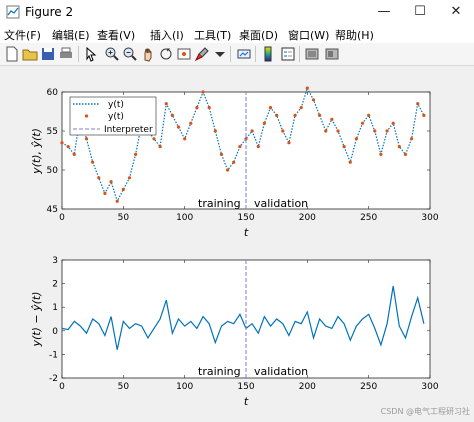 This screenshot has width=474, height=422. Describe the element at coordinates (281, 371) in the screenshot. I see `bottom-validation-label: validation` at that location.